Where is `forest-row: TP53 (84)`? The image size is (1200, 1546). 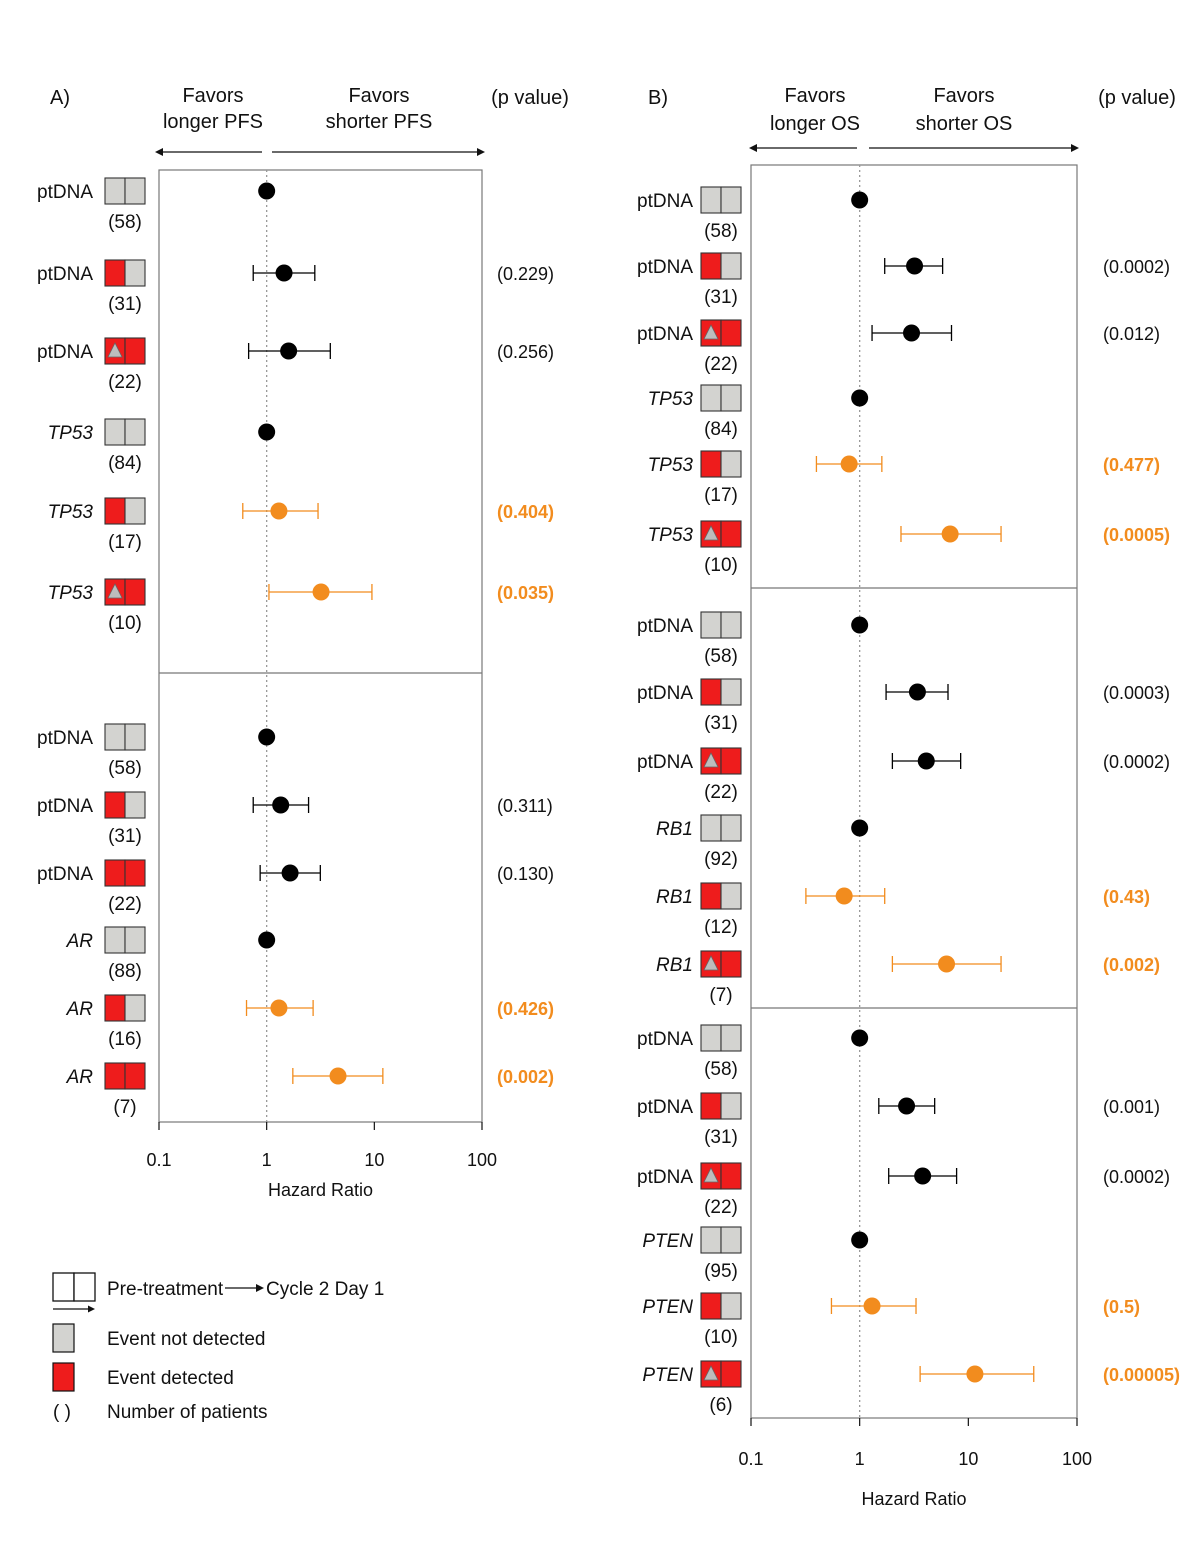 forest-row: TP53 (84) is located at coordinates (758, 412).